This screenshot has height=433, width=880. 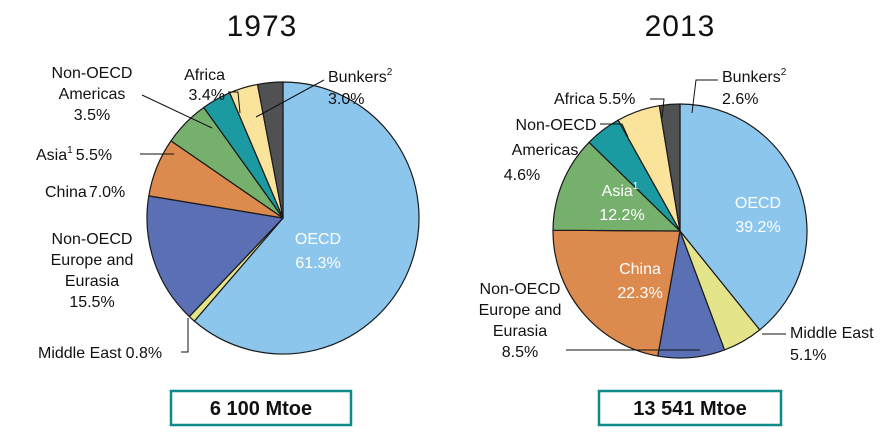 What do you see at coordinates (107, 192) in the screenshot?
I see `china-value-1973: 7.0%` at bounding box center [107, 192].